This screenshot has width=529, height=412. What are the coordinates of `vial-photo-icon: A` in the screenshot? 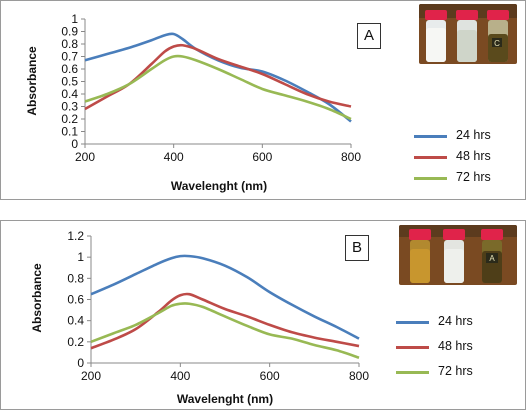 It's located at (458, 255).